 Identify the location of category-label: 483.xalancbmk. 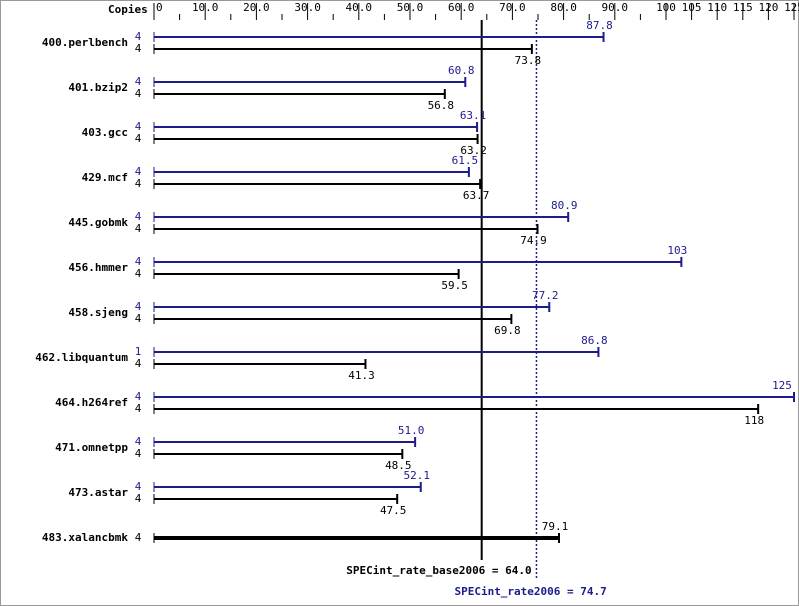
(85, 537).